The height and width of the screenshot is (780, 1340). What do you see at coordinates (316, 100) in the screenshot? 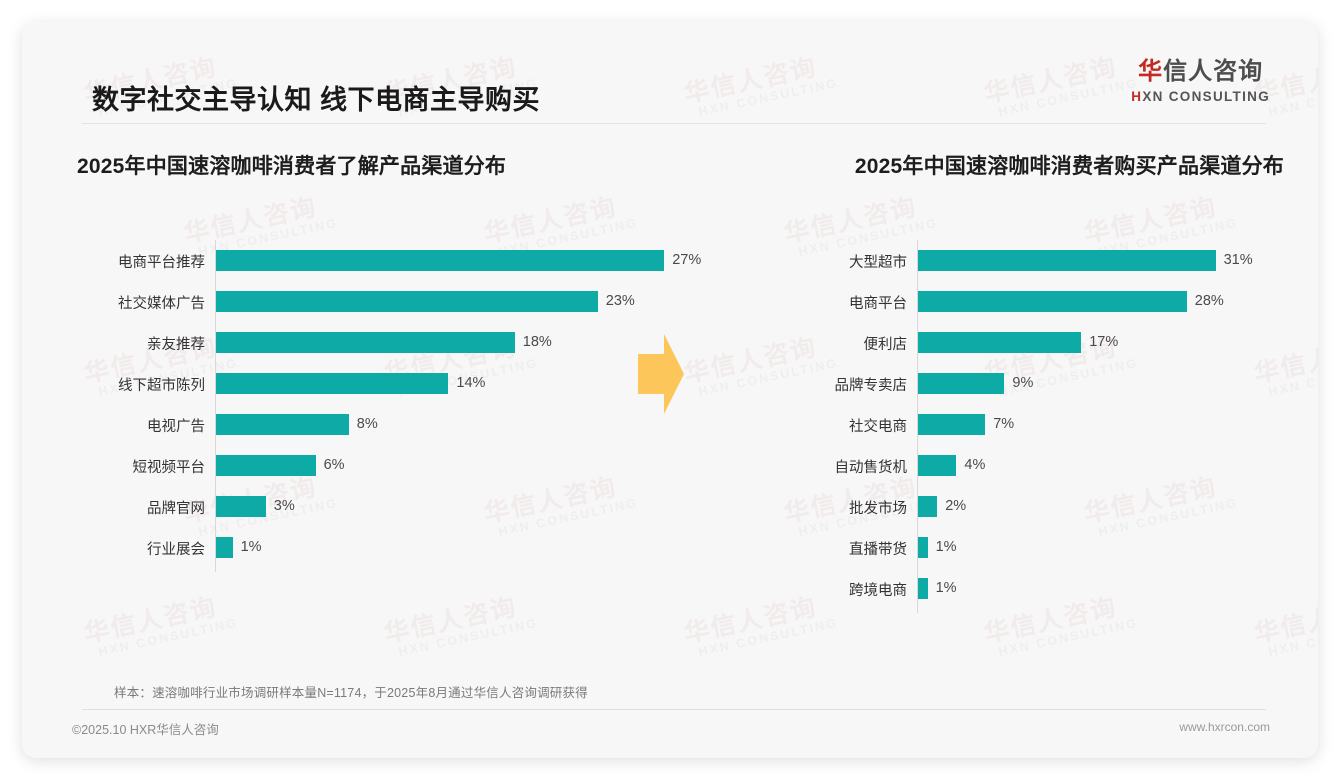
I see `page-title: 数字社交主导认知 线下电商主导购买` at bounding box center [316, 100].